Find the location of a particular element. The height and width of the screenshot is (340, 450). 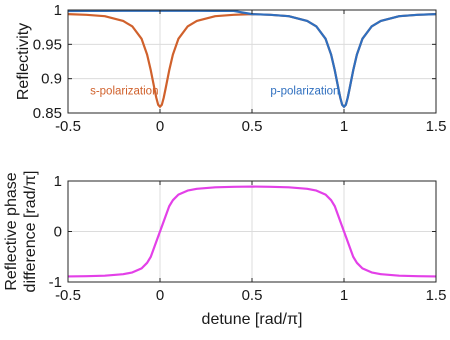

y-axis-title: Reflectivity is located at coordinates (23, 61).